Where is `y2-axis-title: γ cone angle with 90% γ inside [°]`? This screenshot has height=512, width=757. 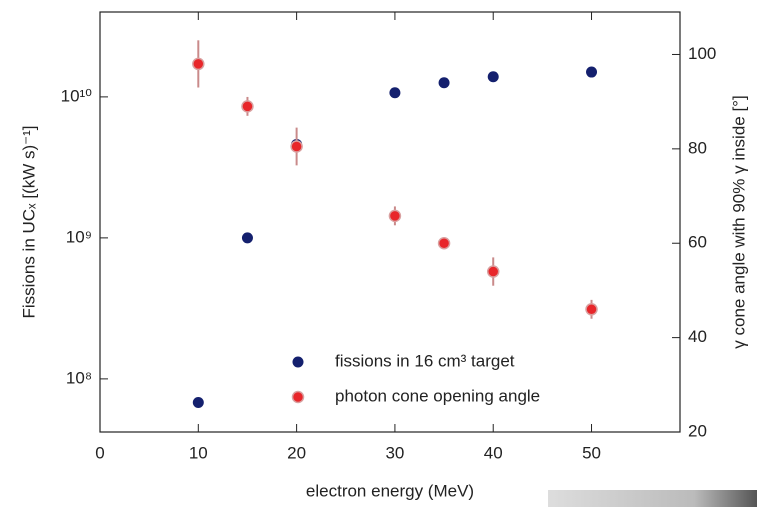
y2-axis-title: γ cone angle with 90% γ inside [°] is located at coordinates (738, 221).